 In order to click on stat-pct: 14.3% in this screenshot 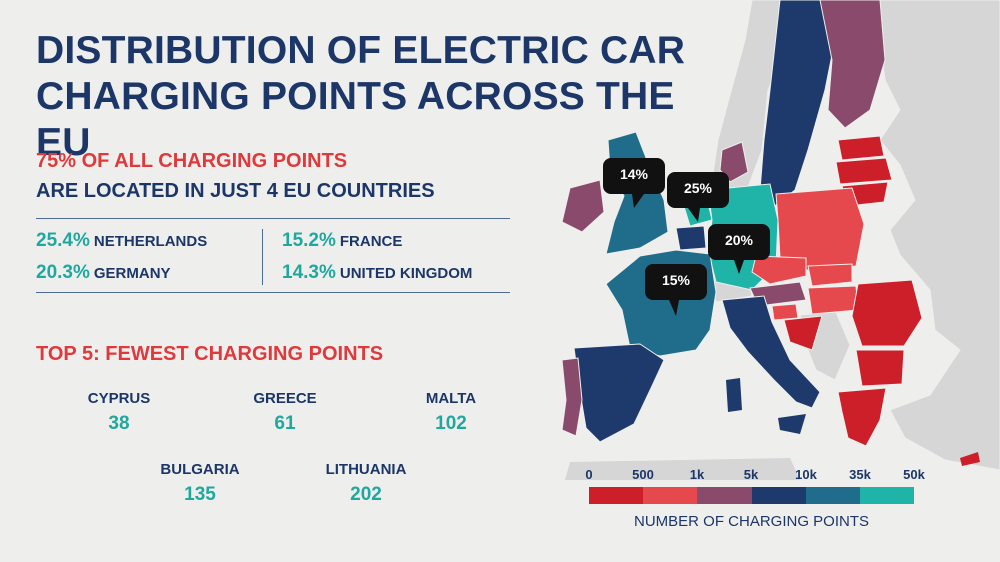, I will do `click(309, 272)`.